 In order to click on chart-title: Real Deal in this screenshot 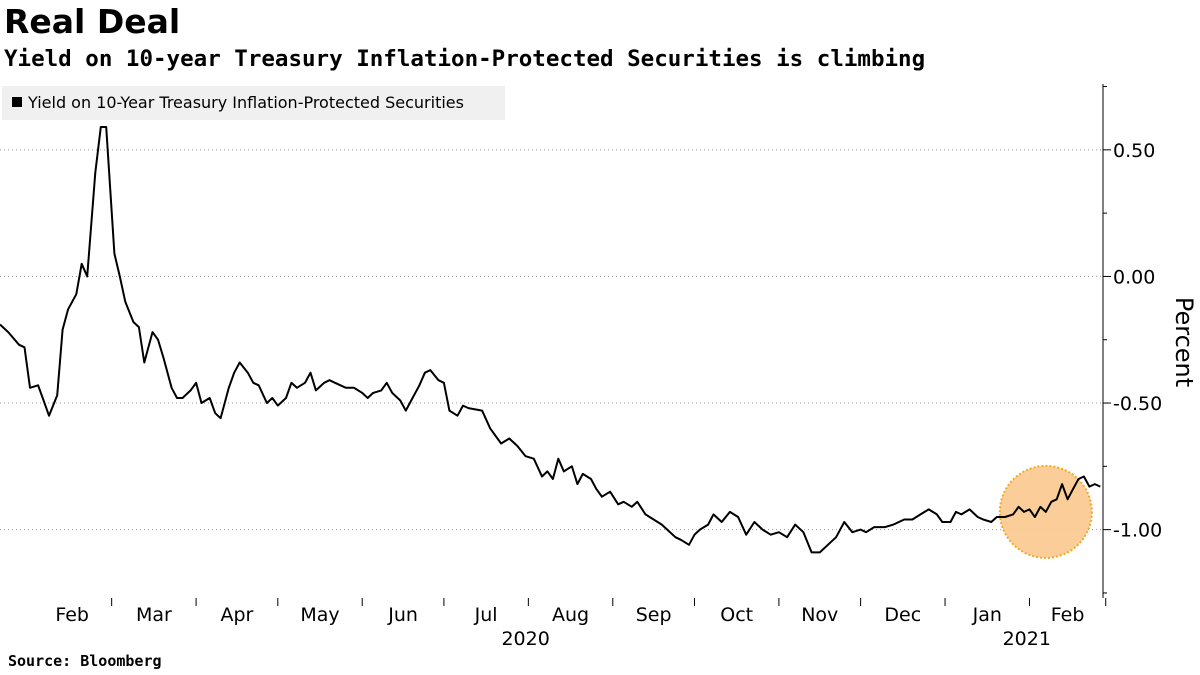, I will do `click(92, 21)`.